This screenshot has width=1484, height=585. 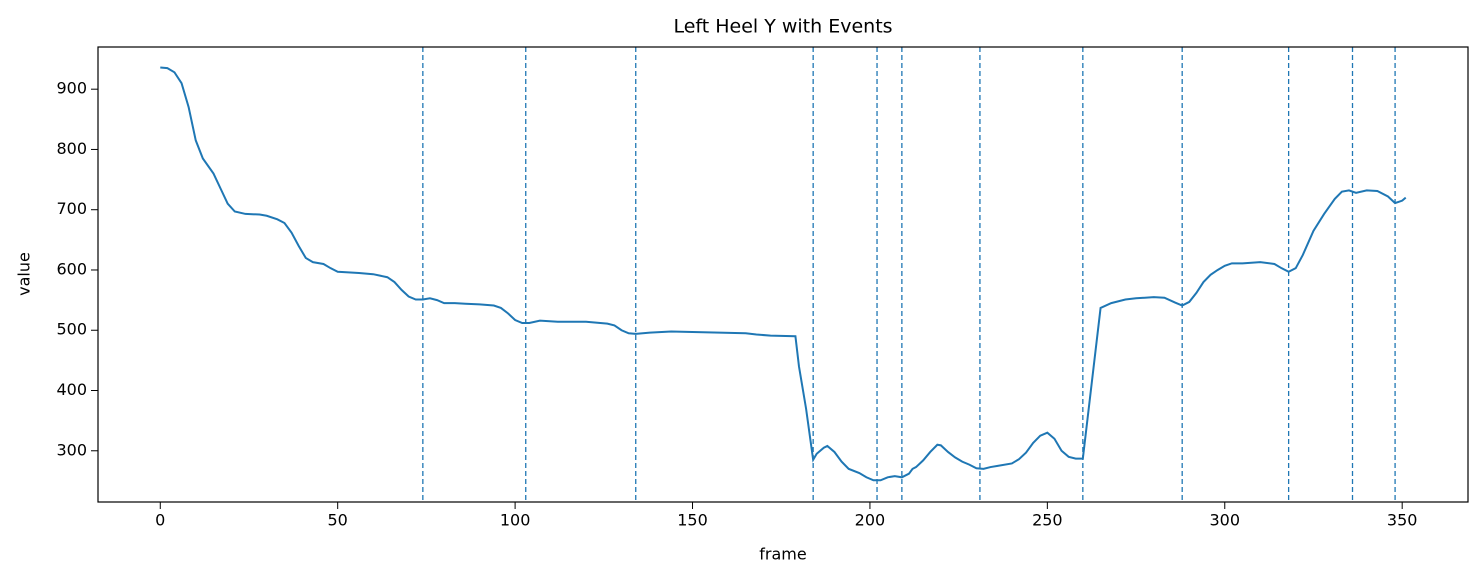 I want to click on x-axis-label: frame, so click(x=782, y=554).